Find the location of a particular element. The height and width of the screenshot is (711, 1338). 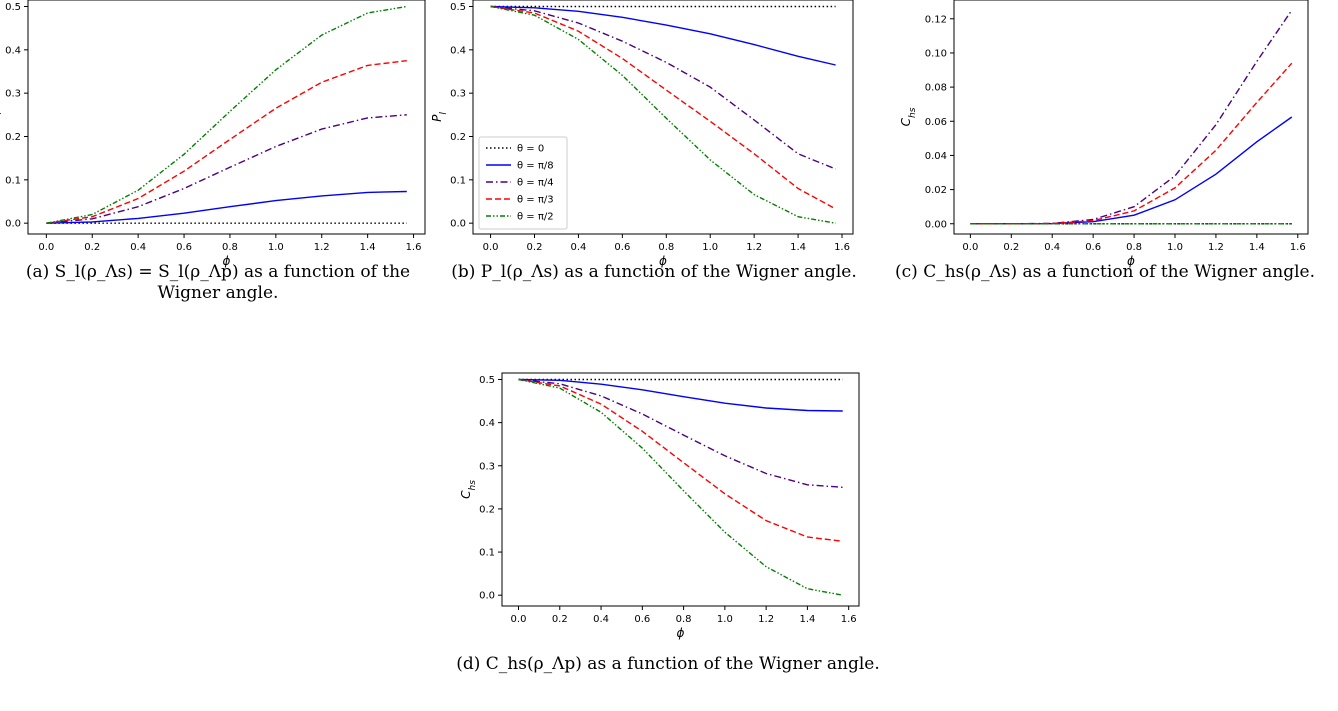

x-tick-label-a-7: 1.4 is located at coordinates (368, 247).